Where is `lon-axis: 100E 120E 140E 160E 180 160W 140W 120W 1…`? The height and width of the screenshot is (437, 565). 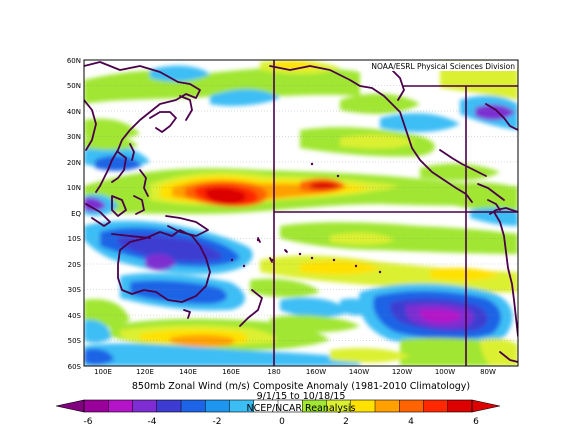
lon-axis: 100E 120E 140E 160E 180 160W 140W 120W 1… is located at coordinates (295, 372).